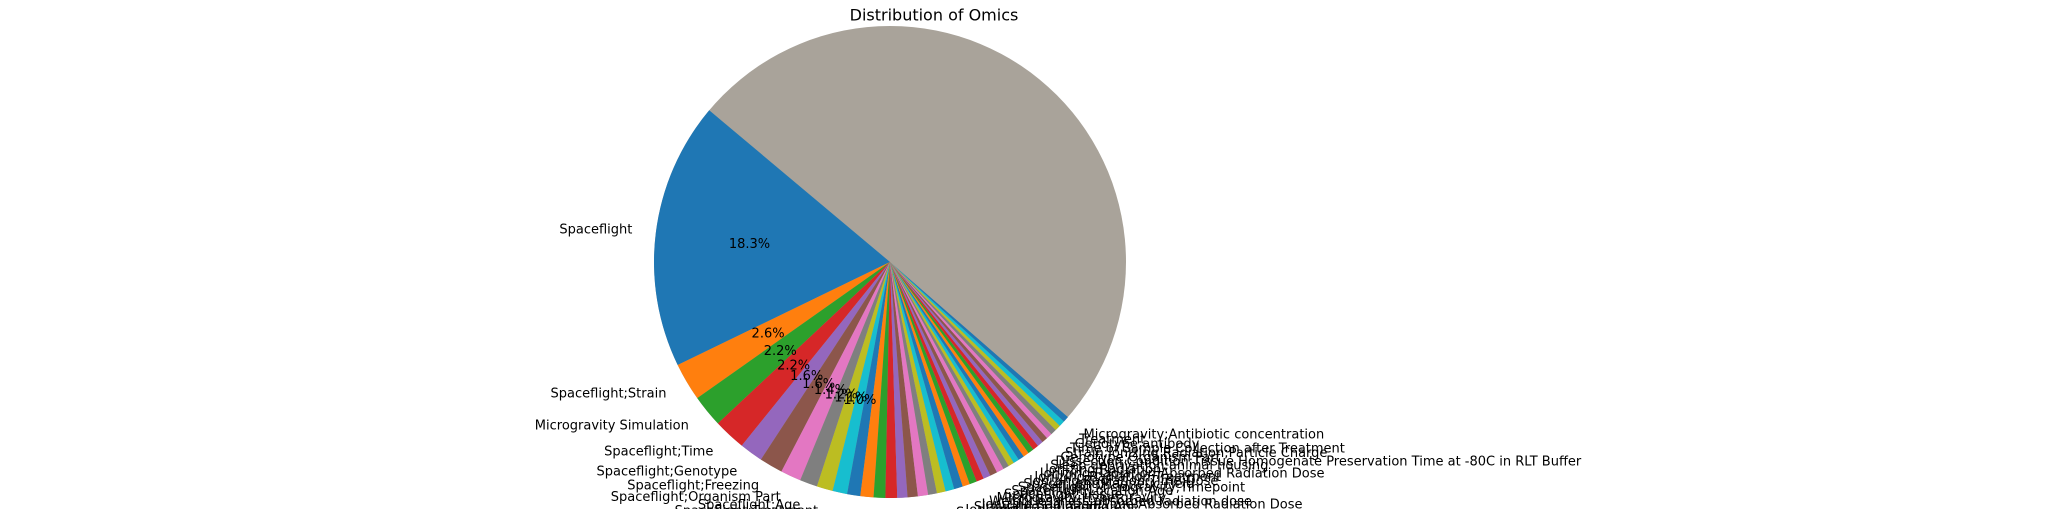 Image resolution: width=2062 pixels, height=513 pixels. What do you see at coordinates (1111, 439) in the screenshot?
I see `slice-label: Treatment` at bounding box center [1111, 439].